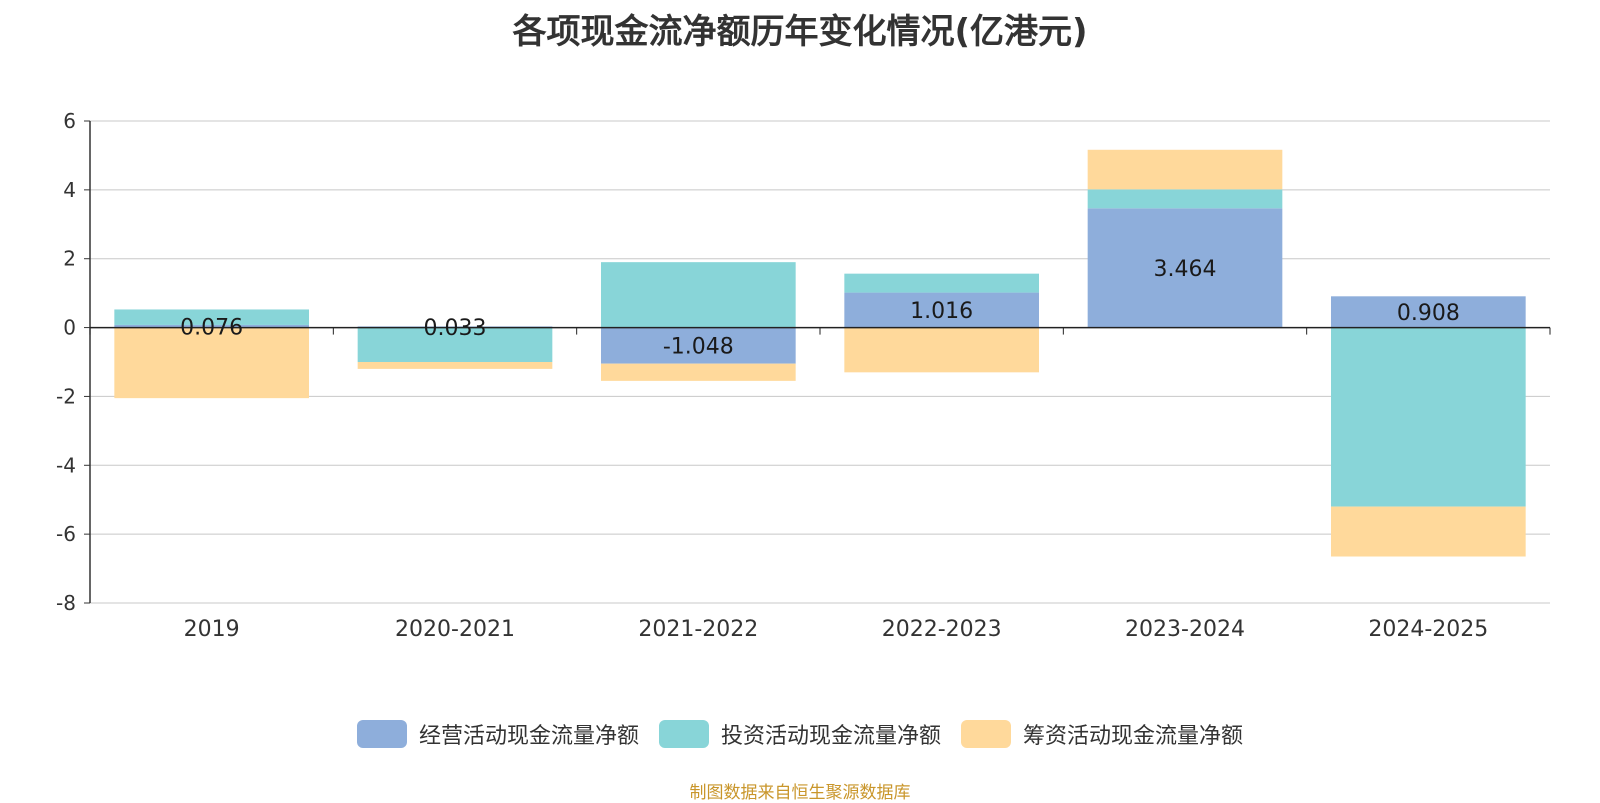 The height and width of the screenshot is (803, 1600). I want to click on legend-label-financing: 筹资活动现金流量净额, so click(1133, 736).